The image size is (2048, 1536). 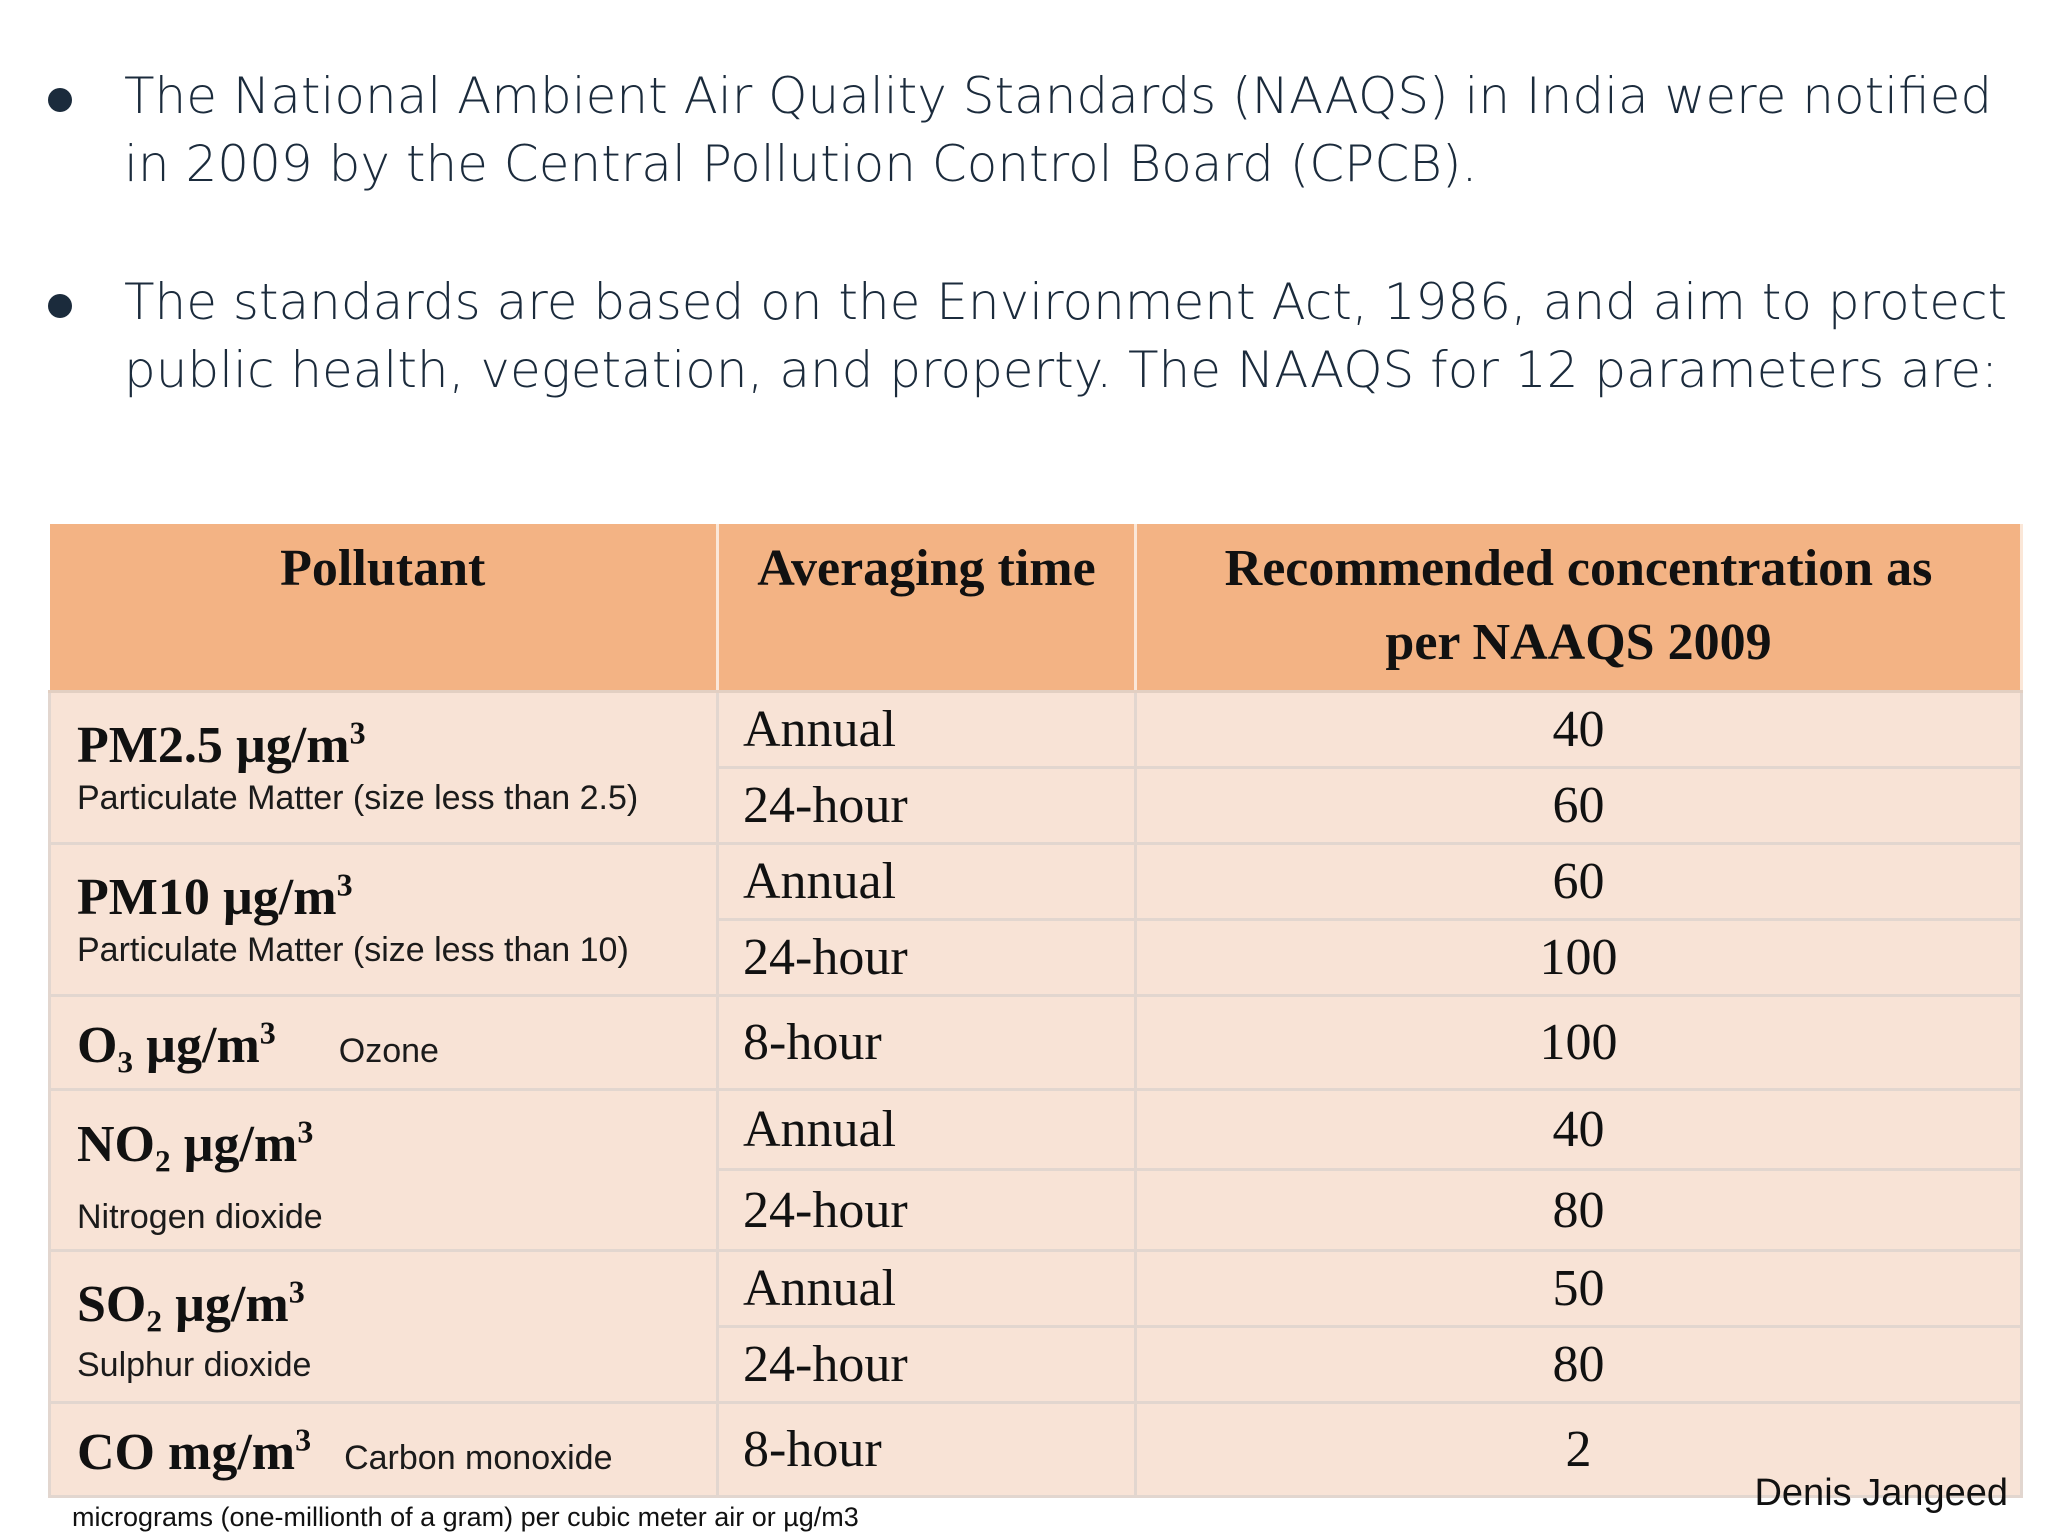 What do you see at coordinates (1578, 1449) in the screenshot?
I see `concentration-cell: 2` at bounding box center [1578, 1449].